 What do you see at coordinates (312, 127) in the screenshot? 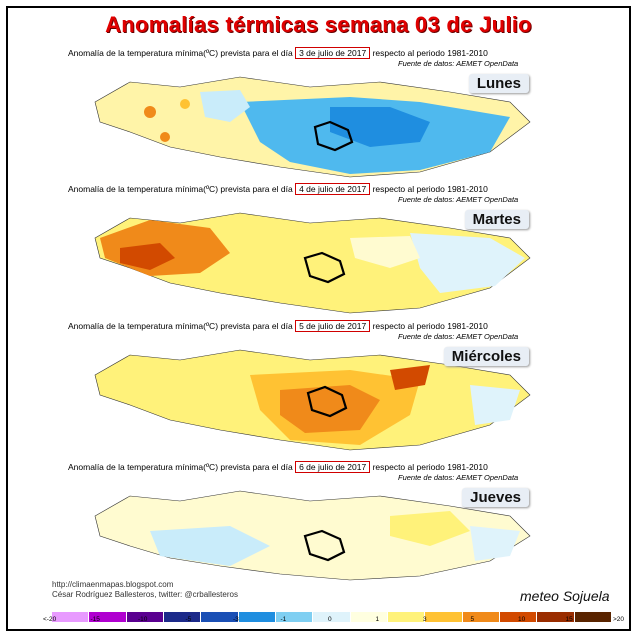
I see `anomaly-map-monday` at bounding box center [312, 127].